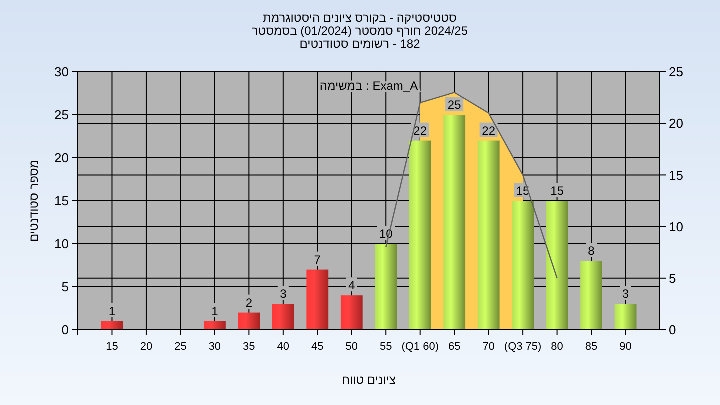  What do you see at coordinates (318, 259) in the screenshot?
I see `data-label: 7` at bounding box center [318, 259].